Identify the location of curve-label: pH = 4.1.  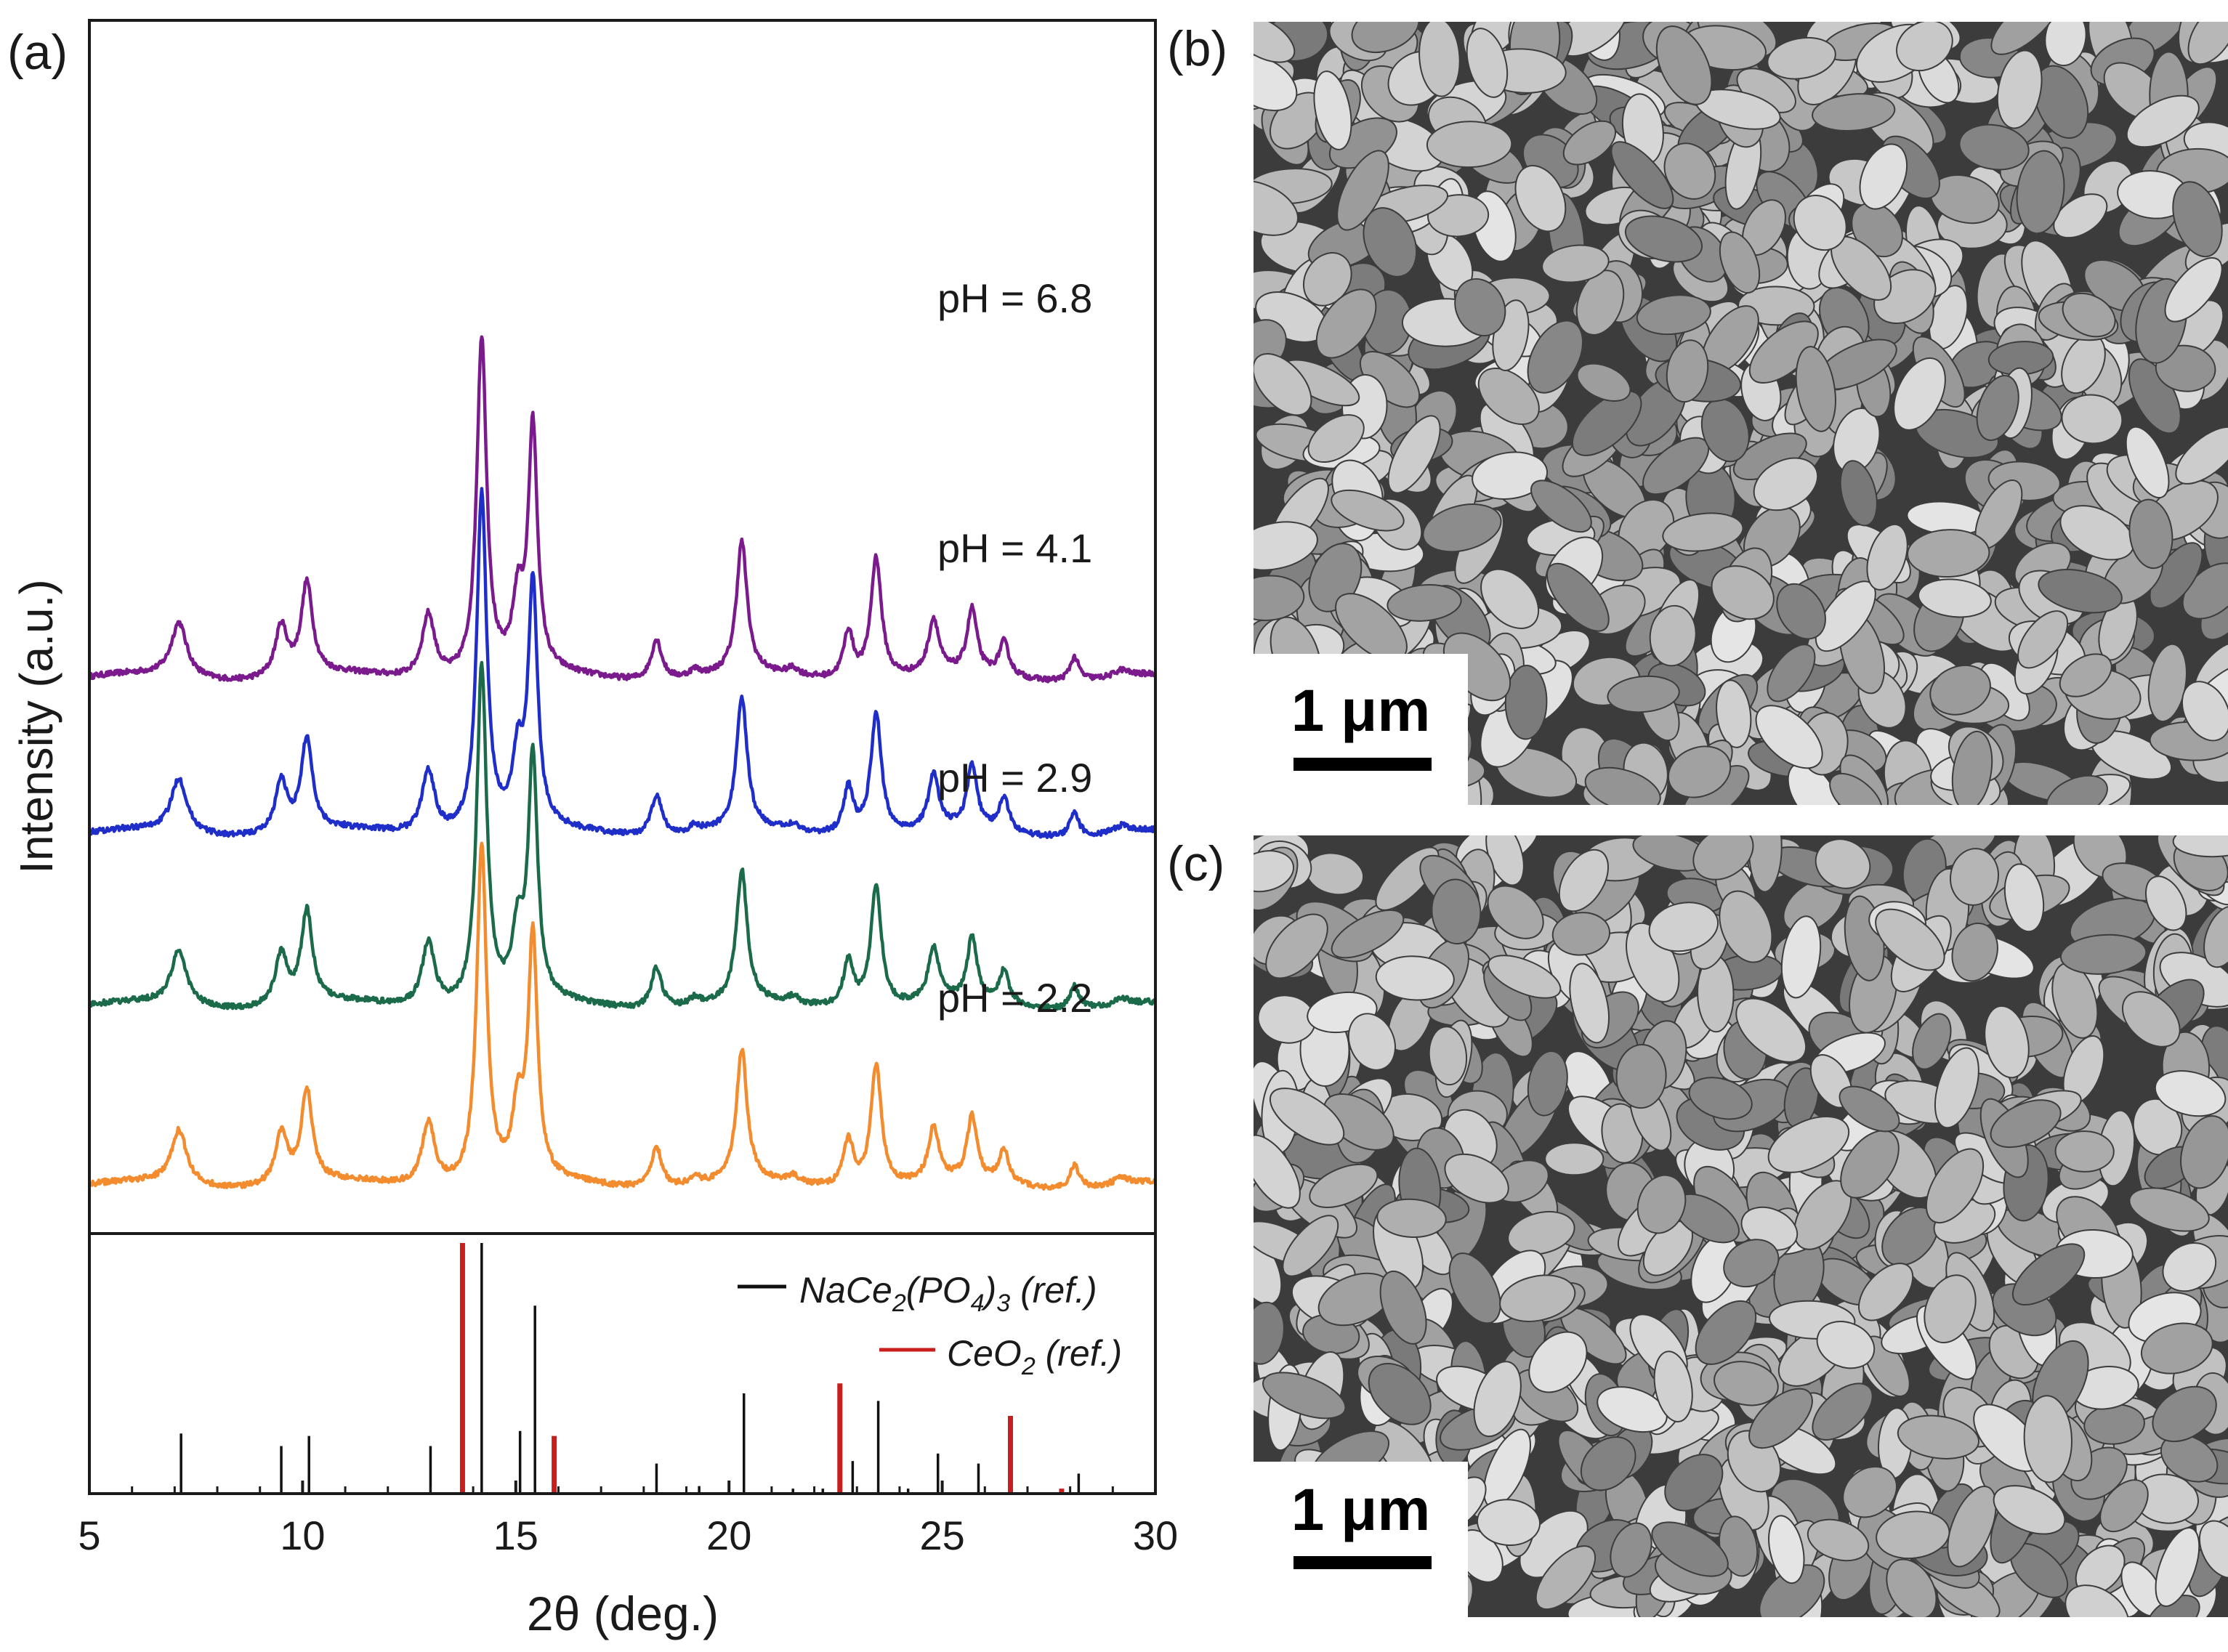
(1014, 548).